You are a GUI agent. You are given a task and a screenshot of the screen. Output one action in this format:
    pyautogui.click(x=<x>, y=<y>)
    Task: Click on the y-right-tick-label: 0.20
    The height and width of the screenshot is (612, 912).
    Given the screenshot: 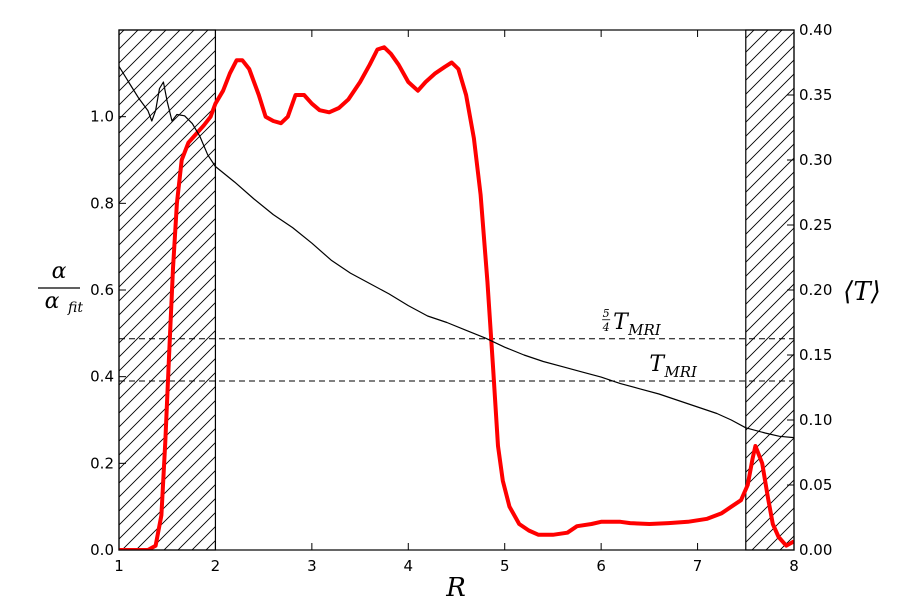 What is the action you would take?
    pyautogui.click(x=815, y=290)
    